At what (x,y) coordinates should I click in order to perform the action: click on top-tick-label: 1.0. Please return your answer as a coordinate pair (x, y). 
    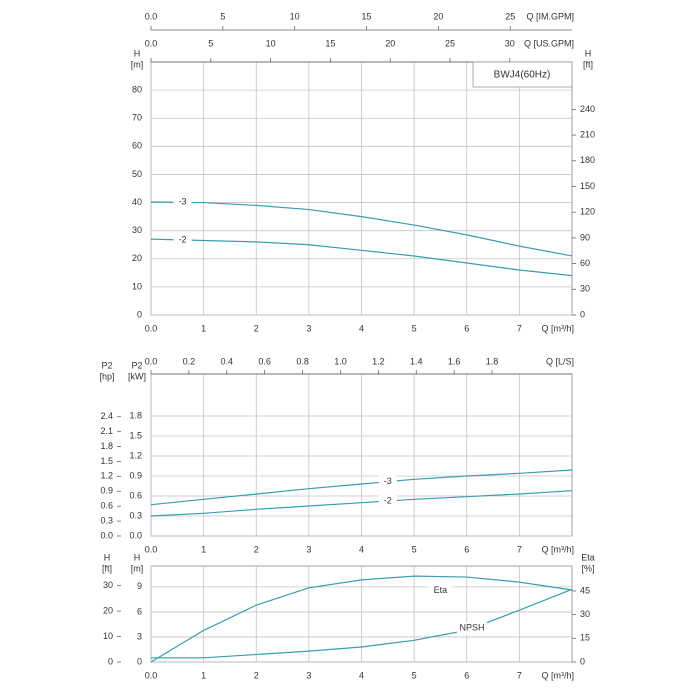
    Looking at the image, I should click on (340, 361).